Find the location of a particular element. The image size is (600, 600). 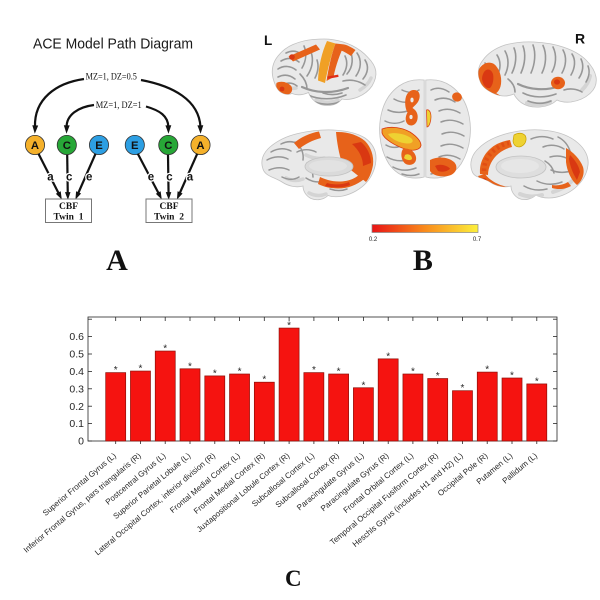

svg-text: Twin 1 is located at coordinates (69, 218).